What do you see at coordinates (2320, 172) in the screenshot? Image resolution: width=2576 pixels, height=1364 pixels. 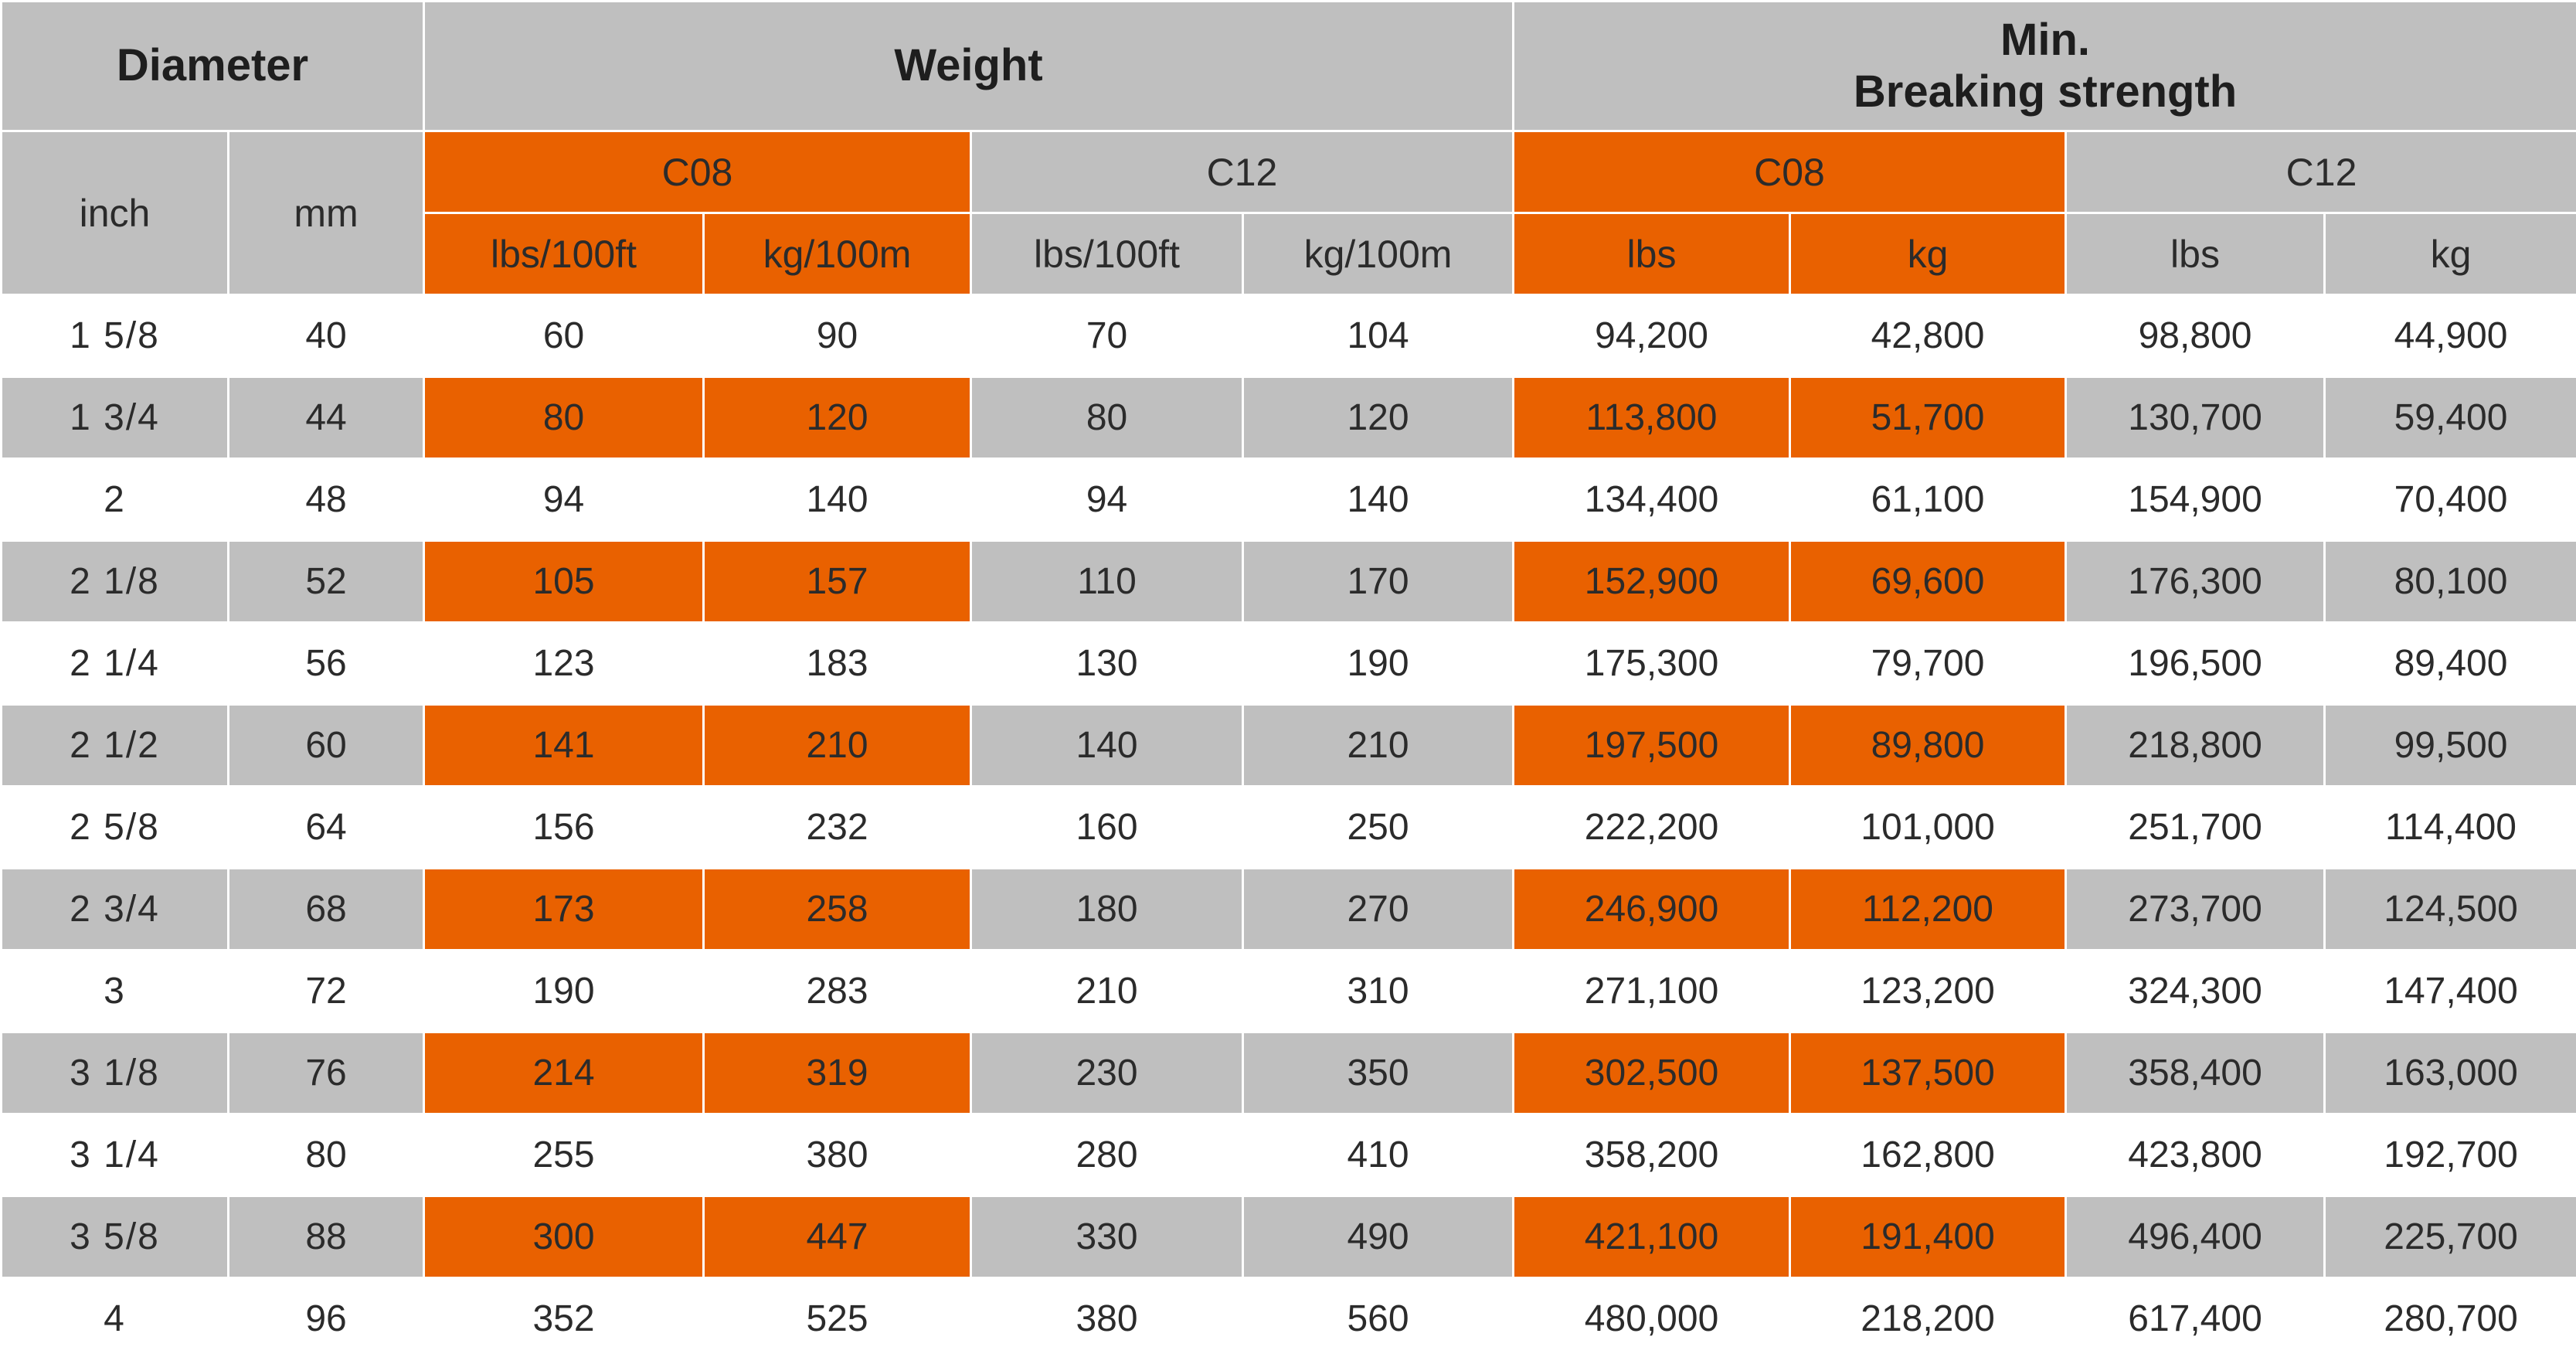 I see `breaking-c12-header: C12` at bounding box center [2320, 172].